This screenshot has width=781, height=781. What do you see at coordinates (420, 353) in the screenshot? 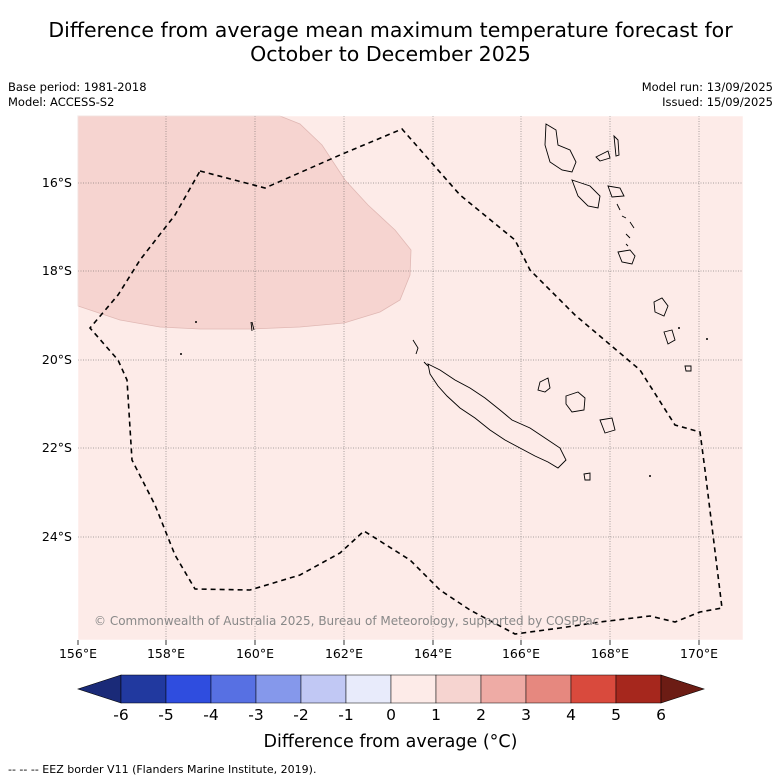
I see `belep-islands` at bounding box center [420, 353].